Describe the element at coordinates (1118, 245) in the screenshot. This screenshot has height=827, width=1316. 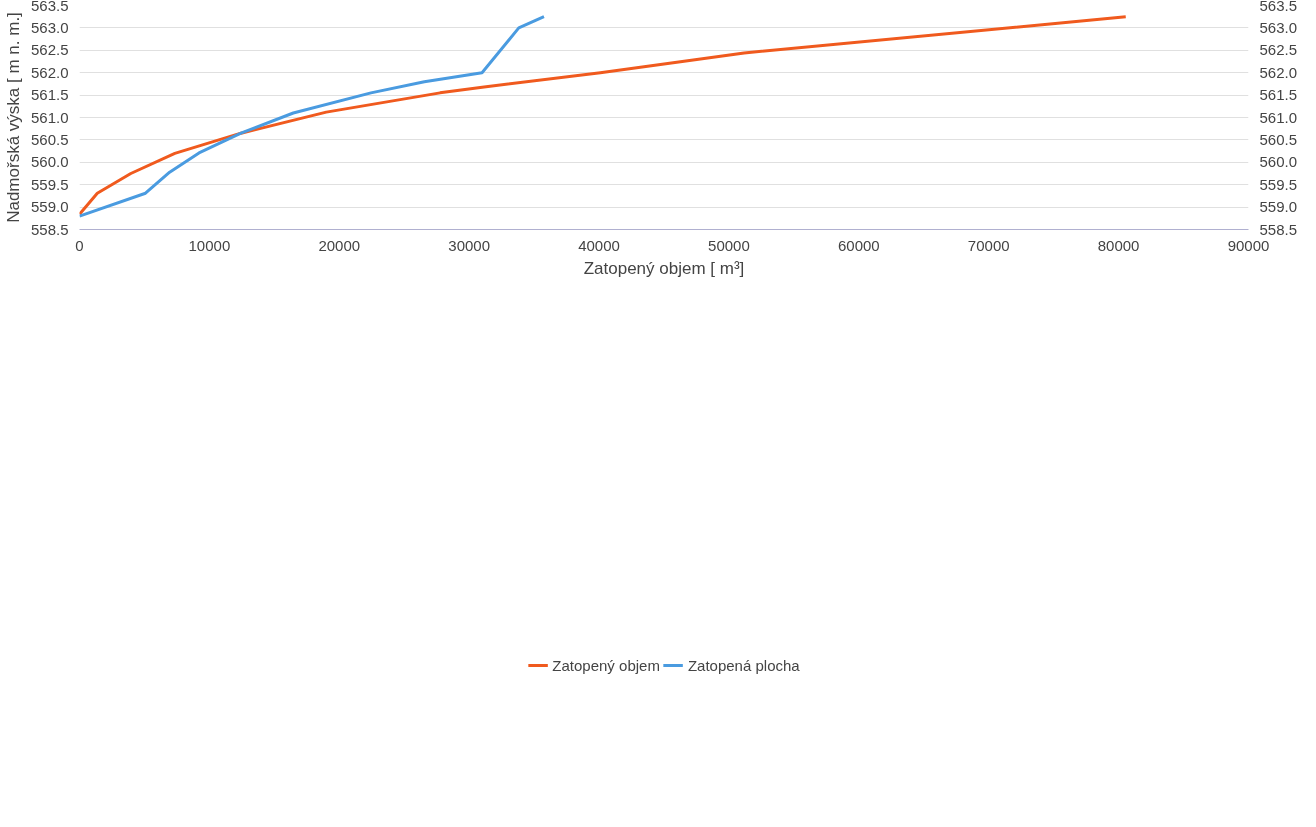
I see `x-tick-label: 80000` at that location.